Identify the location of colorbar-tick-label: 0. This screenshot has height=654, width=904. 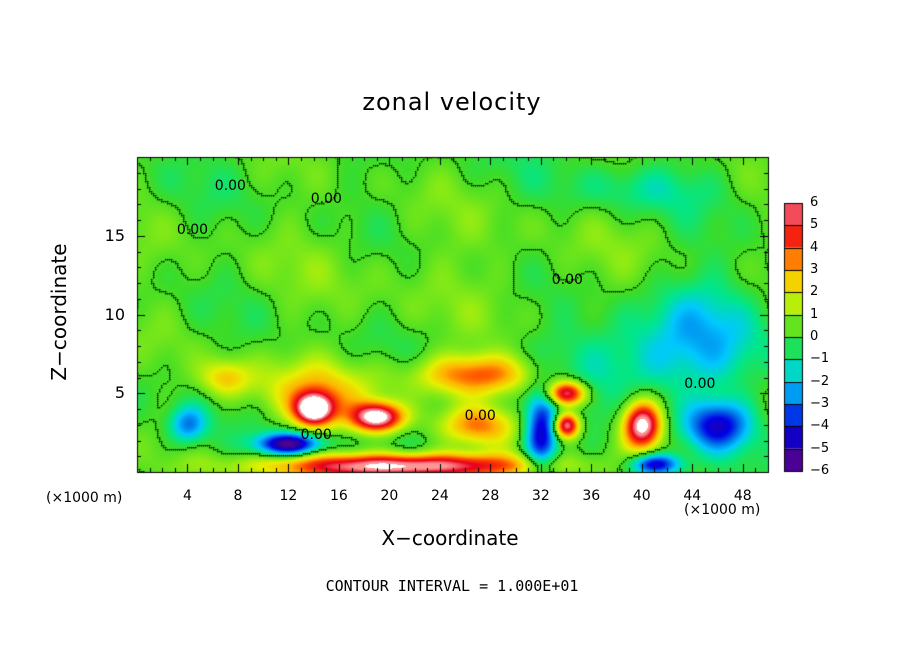
(814, 336).